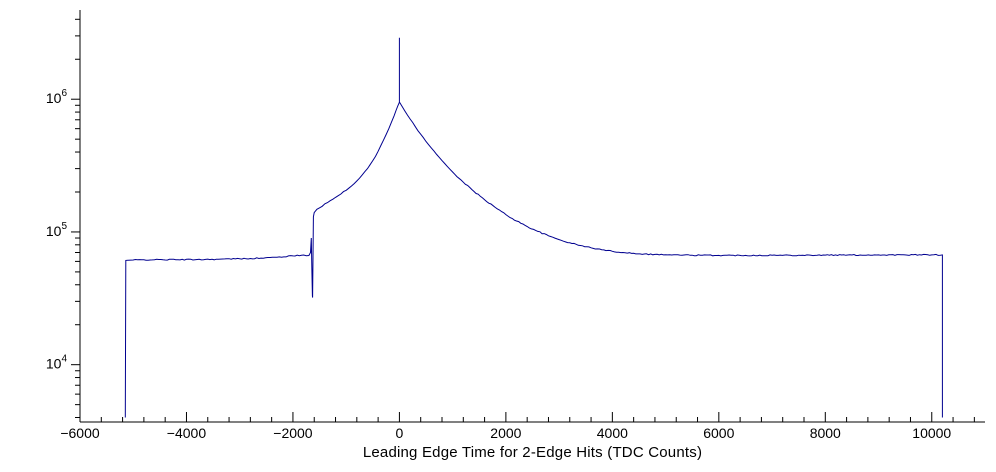 The image size is (996, 472). I want to click on x-tick-label: −6000, so click(80, 433).